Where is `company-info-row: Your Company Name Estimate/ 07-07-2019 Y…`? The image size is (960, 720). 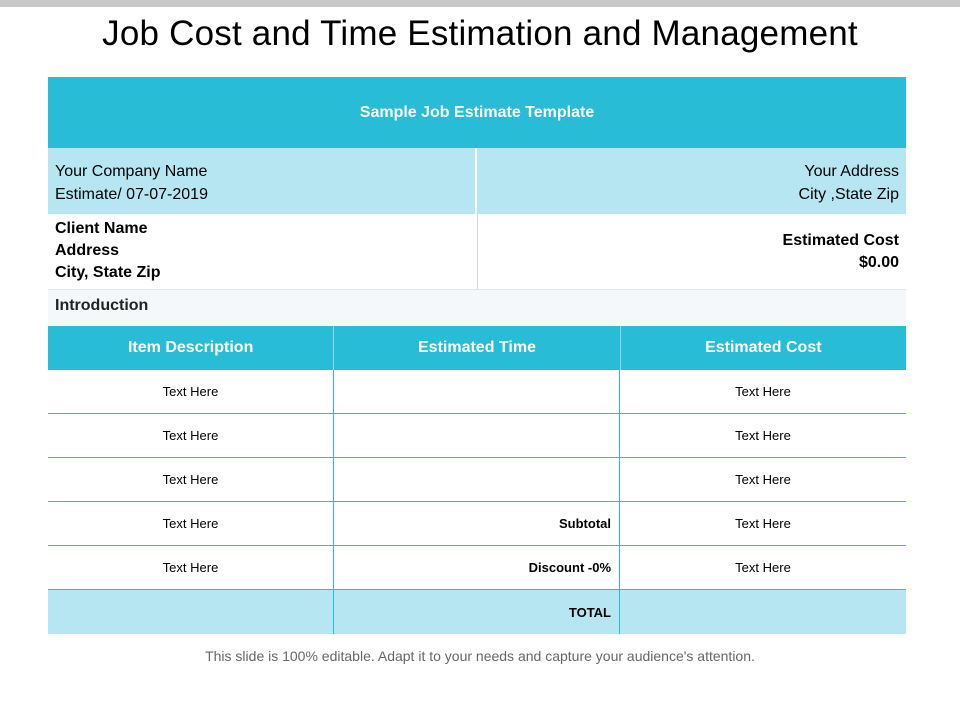
company-info-row: Your Company Name Estimate/ 07-07-2019 Y… is located at coordinates (477, 181).